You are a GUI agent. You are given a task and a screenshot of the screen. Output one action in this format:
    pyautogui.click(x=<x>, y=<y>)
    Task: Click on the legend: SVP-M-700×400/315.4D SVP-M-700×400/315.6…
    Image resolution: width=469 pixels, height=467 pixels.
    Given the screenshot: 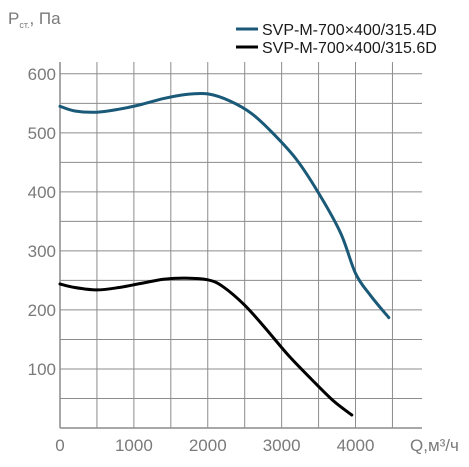 What is the action you would take?
    pyautogui.click(x=336, y=39)
    